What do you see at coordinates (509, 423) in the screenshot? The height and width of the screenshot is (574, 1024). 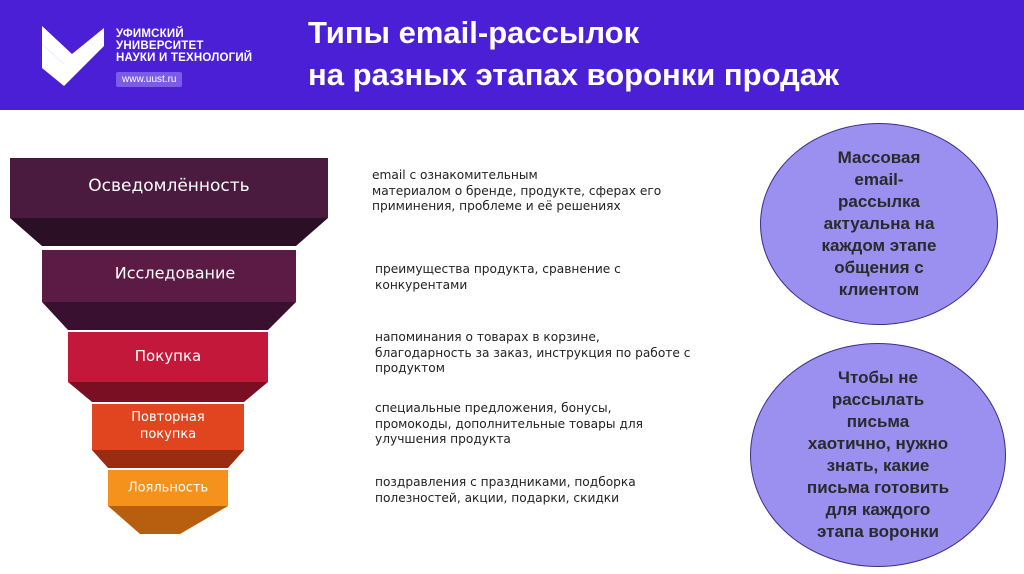 I see `stage-description-line: промокоды, дополнительные товары для` at bounding box center [509, 423].